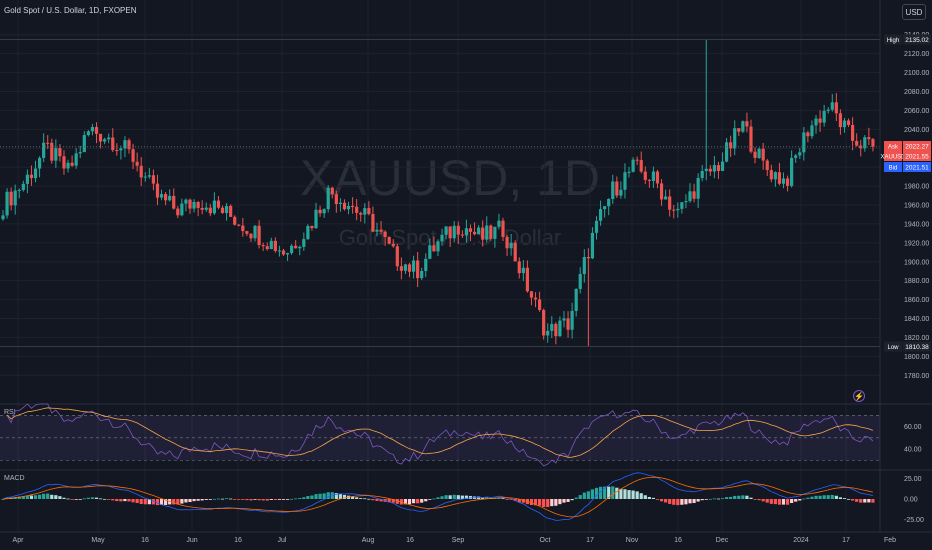 Image resolution: width=932 pixels, height=550 pixels. What do you see at coordinates (893, 167) in the screenshot?
I see `bid-label-bg` at bounding box center [893, 167].